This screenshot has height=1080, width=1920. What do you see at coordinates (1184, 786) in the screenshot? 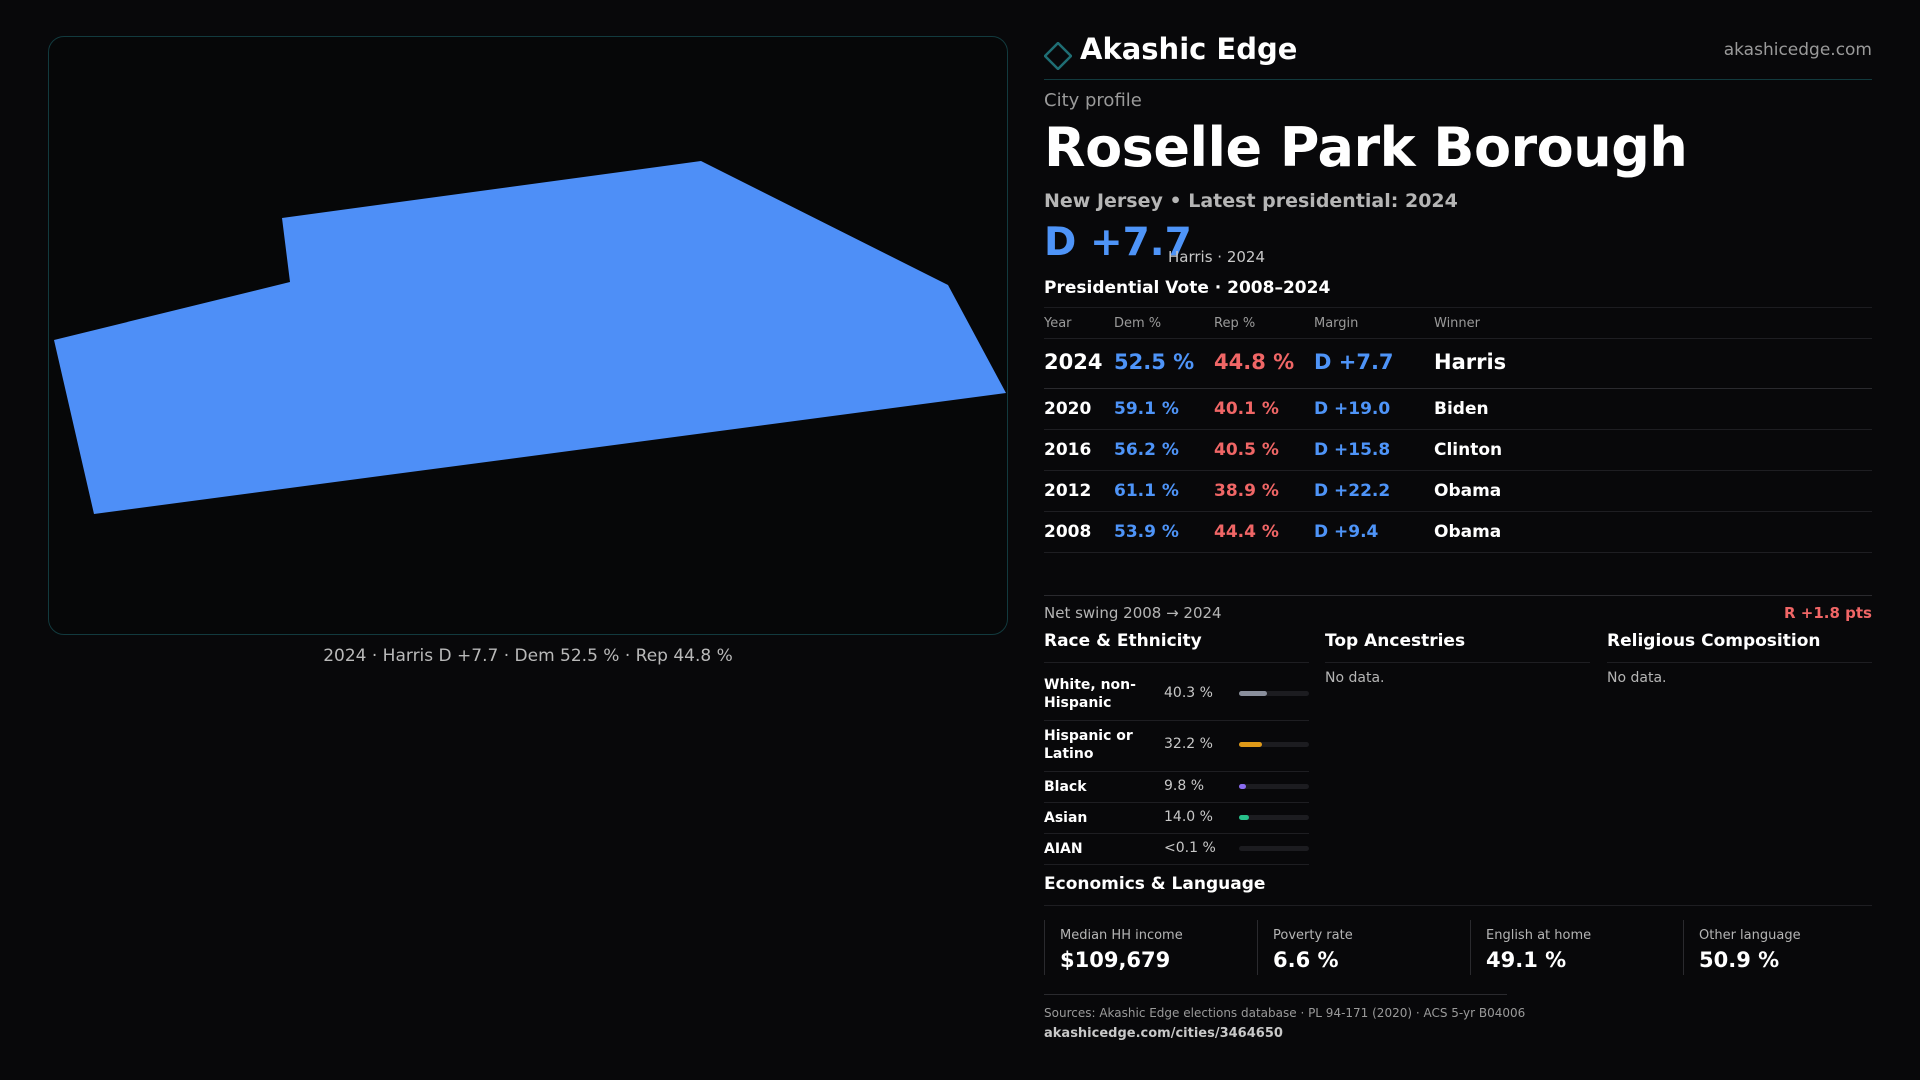
I see `race-pct: 9.8 %` at bounding box center [1184, 786].